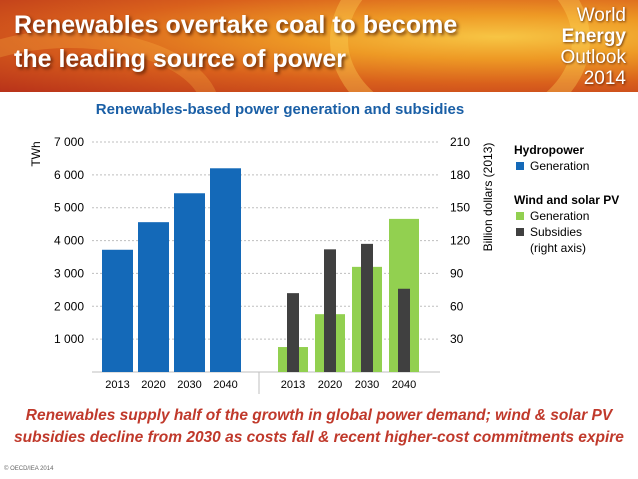 Image resolution: width=638 pixels, height=479 pixels. Describe the element at coordinates (601, 15) in the screenshot. I see `logo-line1: World` at that location.